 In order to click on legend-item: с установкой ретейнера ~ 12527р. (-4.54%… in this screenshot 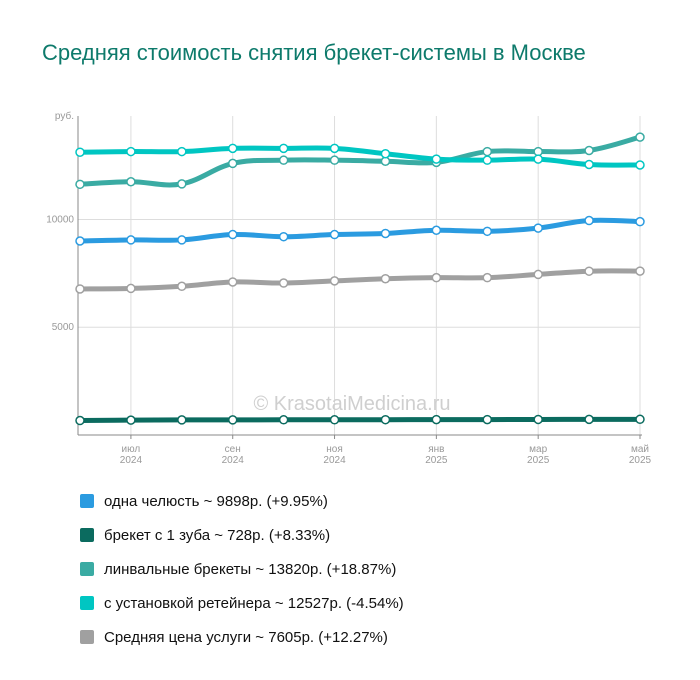, I will do `click(242, 603)`.